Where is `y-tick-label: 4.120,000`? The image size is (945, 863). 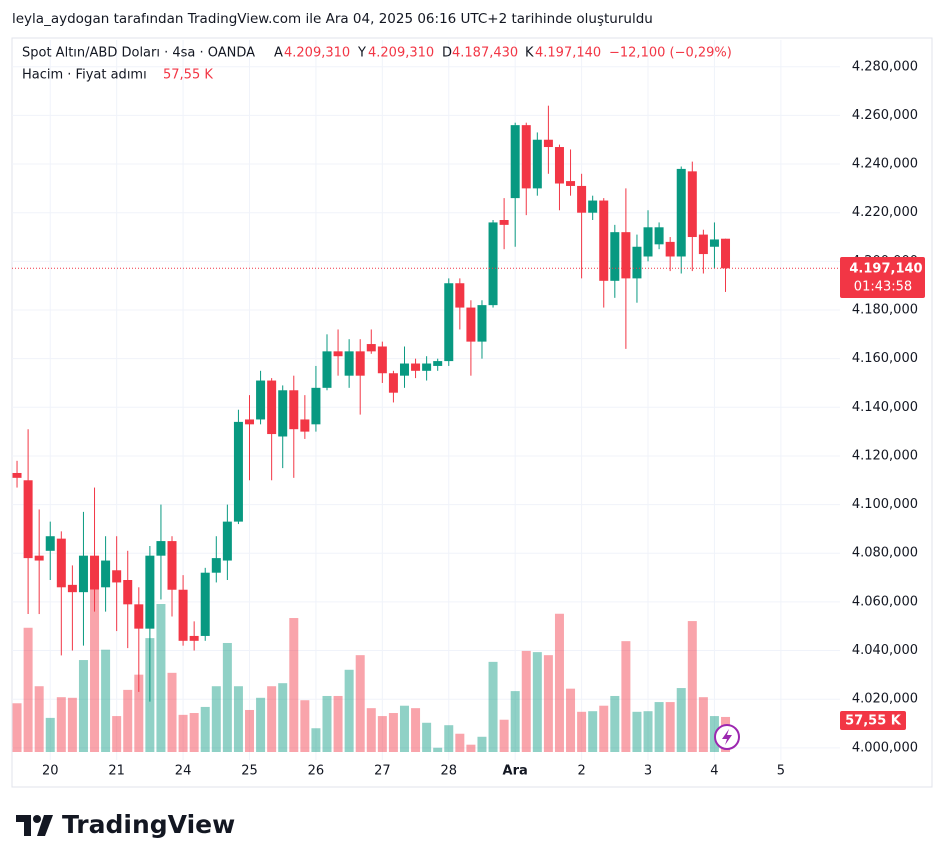 y-tick-label: 4.120,000 is located at coordinates (885, 455).